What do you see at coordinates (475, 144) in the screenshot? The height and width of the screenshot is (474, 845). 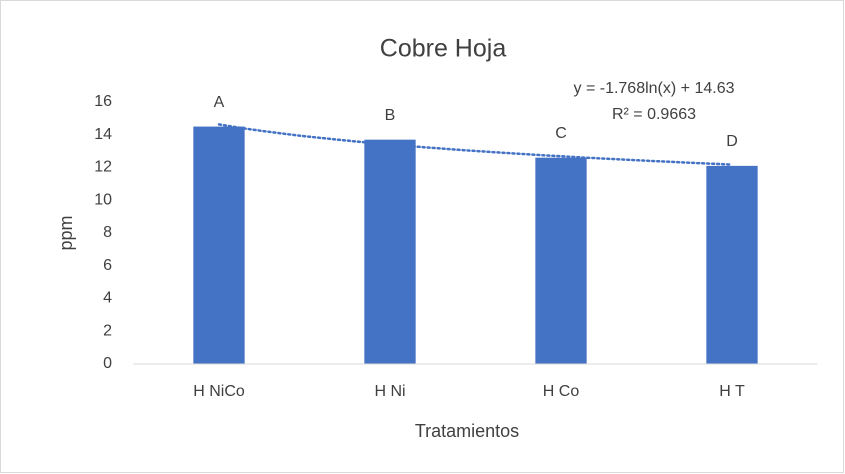 I see `trendline` at bounding box center [475, 144].